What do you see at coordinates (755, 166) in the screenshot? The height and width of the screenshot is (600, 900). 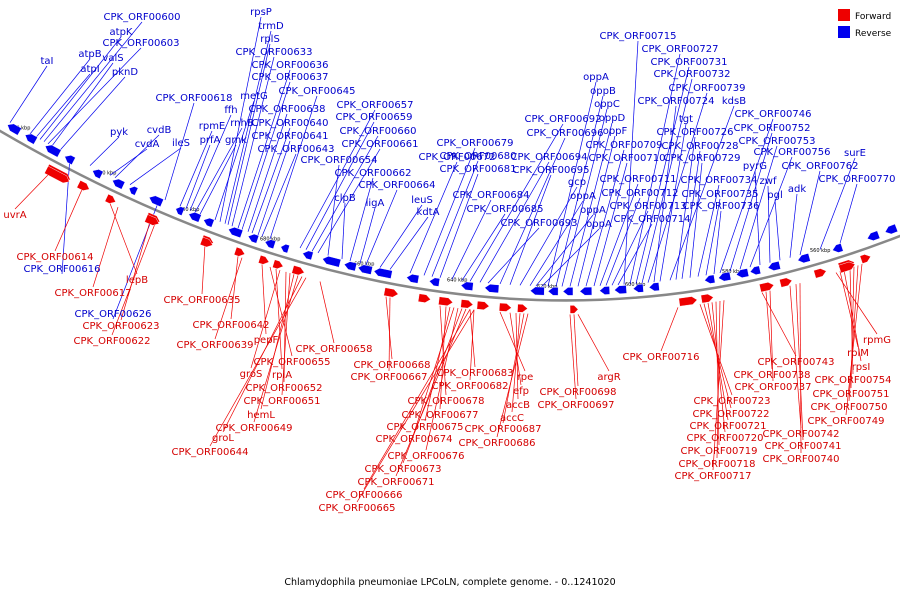 I see `reverse-gene-label: pyrG` at bounding box center [755, 166].